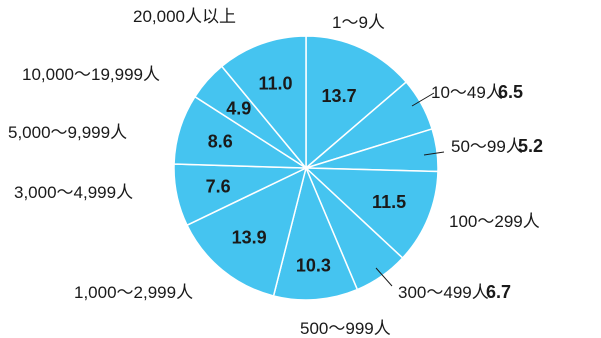  What do you see at coordinates (510, 92) in the screenshot?
I see `slice-value-label: 6.5` at bounding box center [510, 92].